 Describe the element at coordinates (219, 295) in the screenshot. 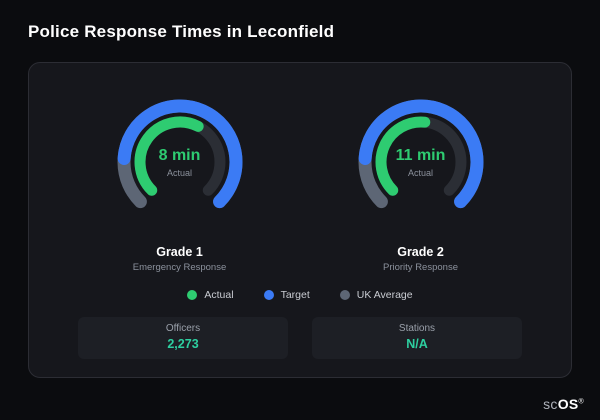

I see `legend-label: Actual` at that location.